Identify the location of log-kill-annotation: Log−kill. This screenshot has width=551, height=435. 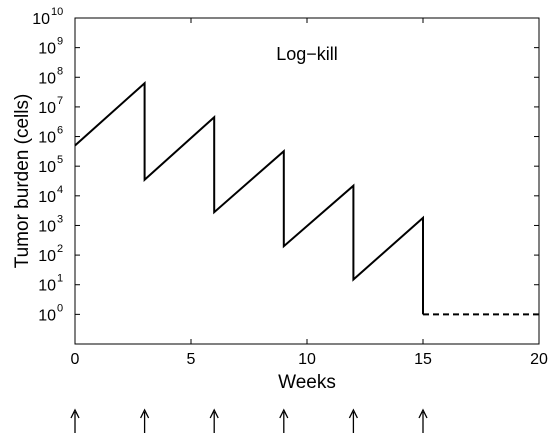
(307, 54).